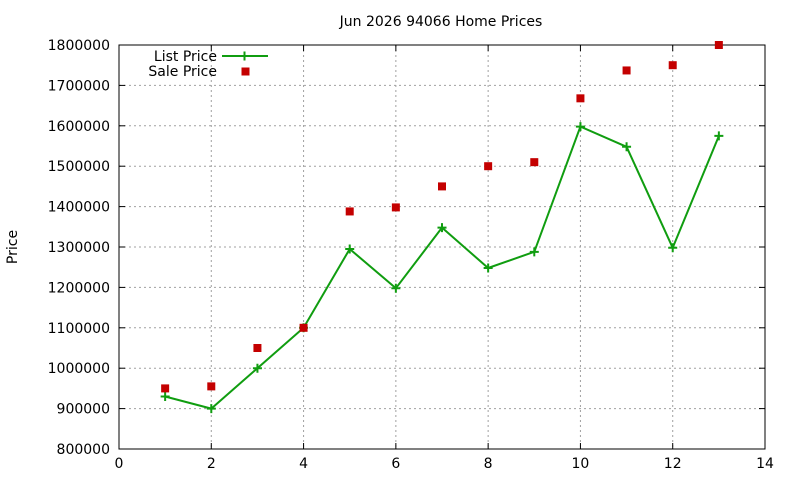 This screenshot has width=800, height=480. Describe the element at coordinates (673, 464) in the screenshot. I see `x-tick-label: 12` at that location.